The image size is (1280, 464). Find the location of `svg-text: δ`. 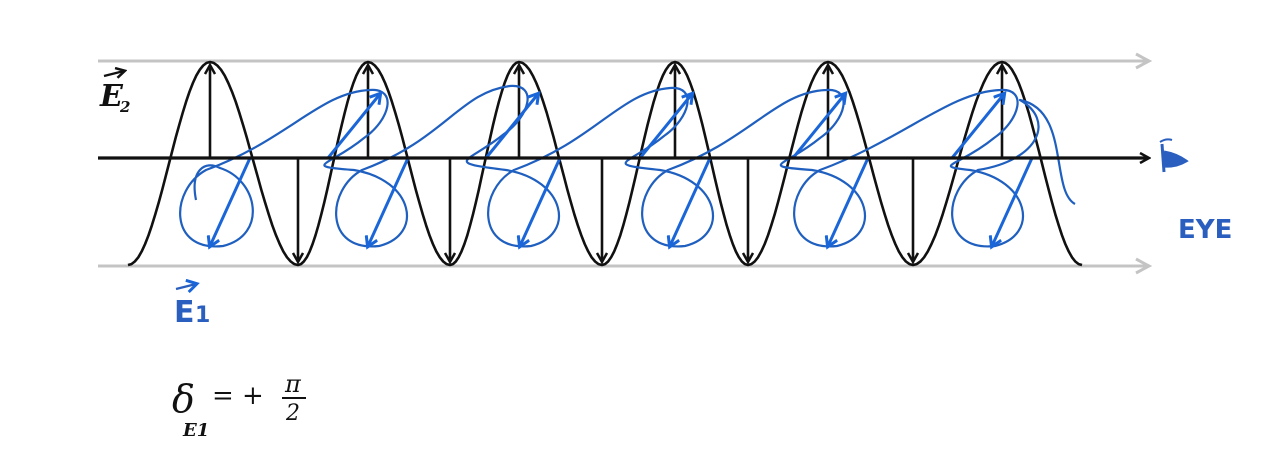

svg-text: δ is located at coordinates (183, 399).